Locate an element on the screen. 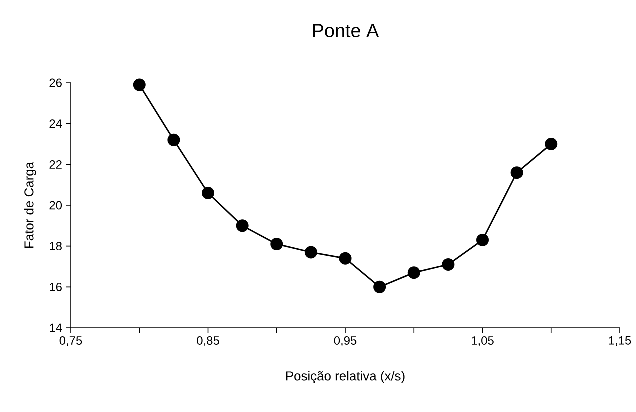 The image size is (636, 412). y-tick-label: 22 is located at coordinates (56, 164).